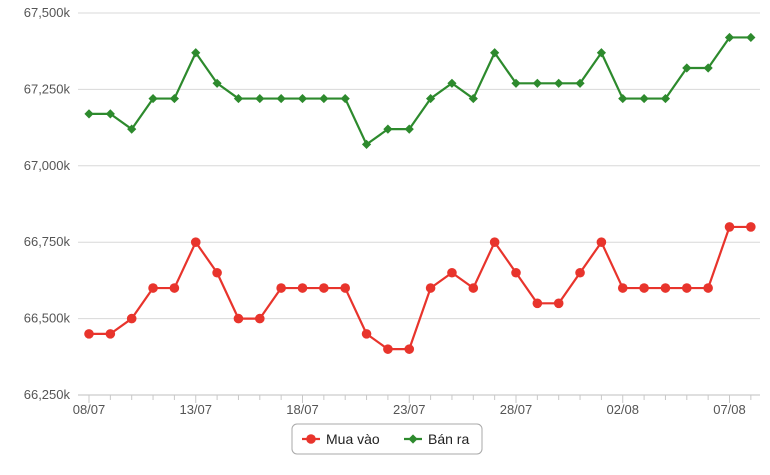  Describe the element at coordinates (353, 439) in the screenshot. I see `legend-label: Mua vào` at that location.